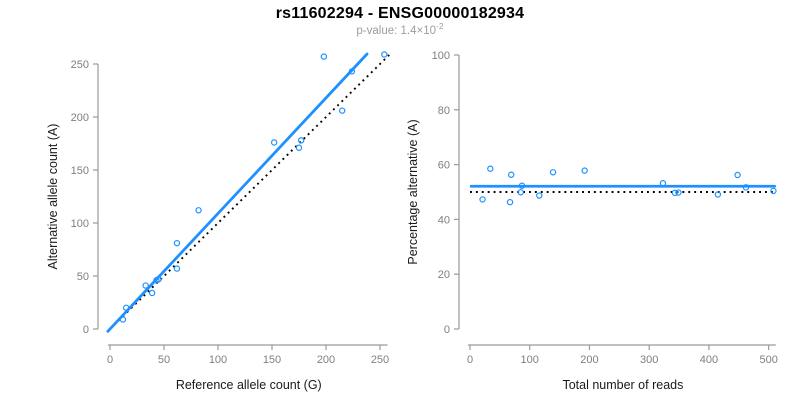  I want to click on figure-subtitle: p-value: 1.4×10-2, so click(400, 29).